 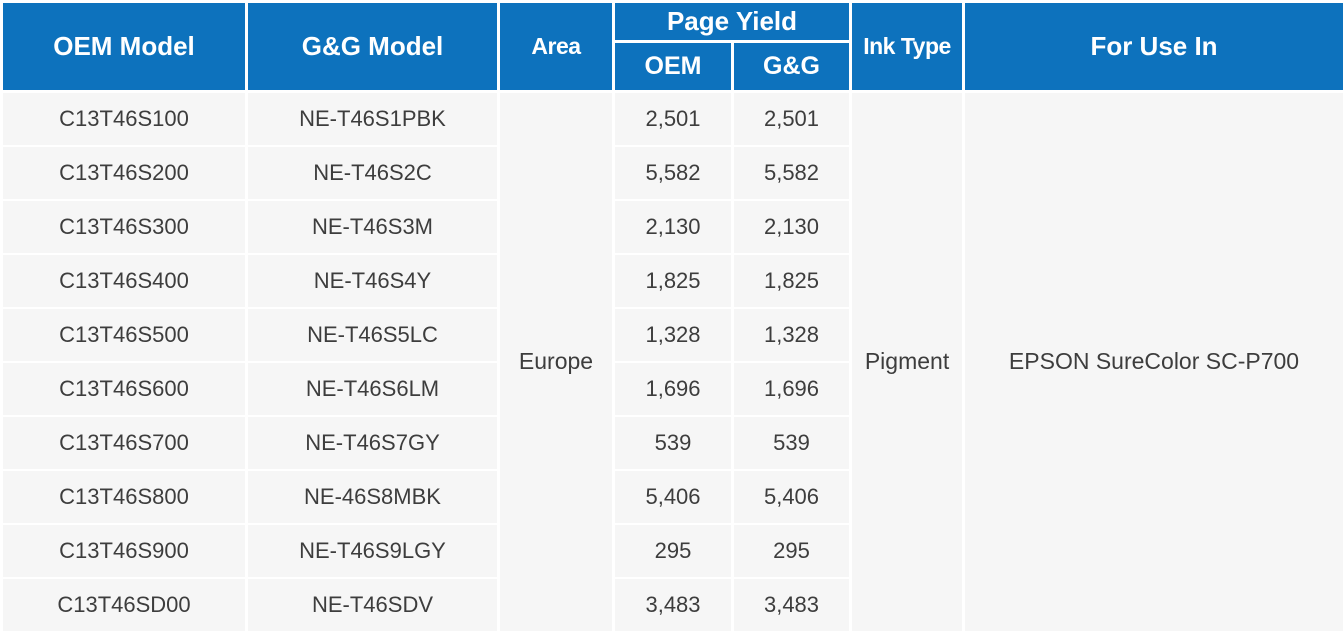 What do you see at coordinates (124, 172) in the screenshot?
I see `cell-oem-model: C13T46S200` at bounding box center [124, 172].